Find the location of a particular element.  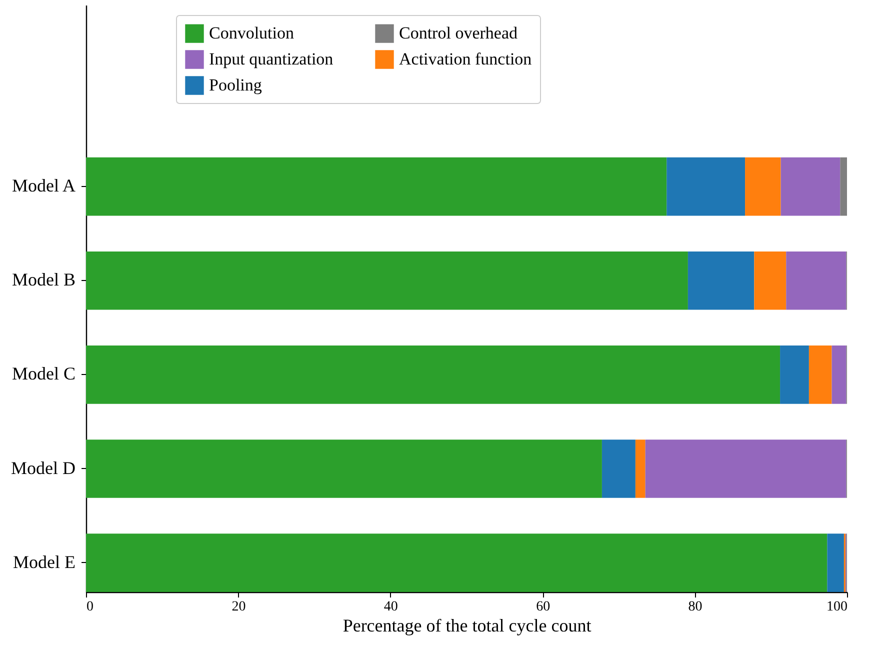

x-tick-label: 20 is located at coordinates (239, 607).